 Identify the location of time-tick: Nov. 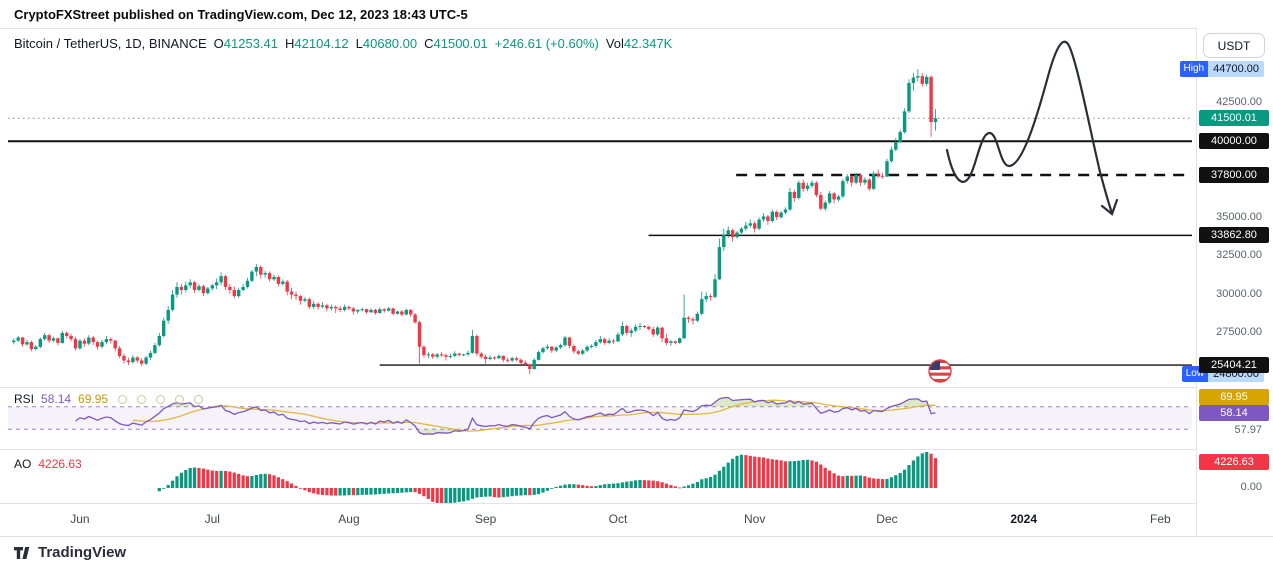
(755, 519).